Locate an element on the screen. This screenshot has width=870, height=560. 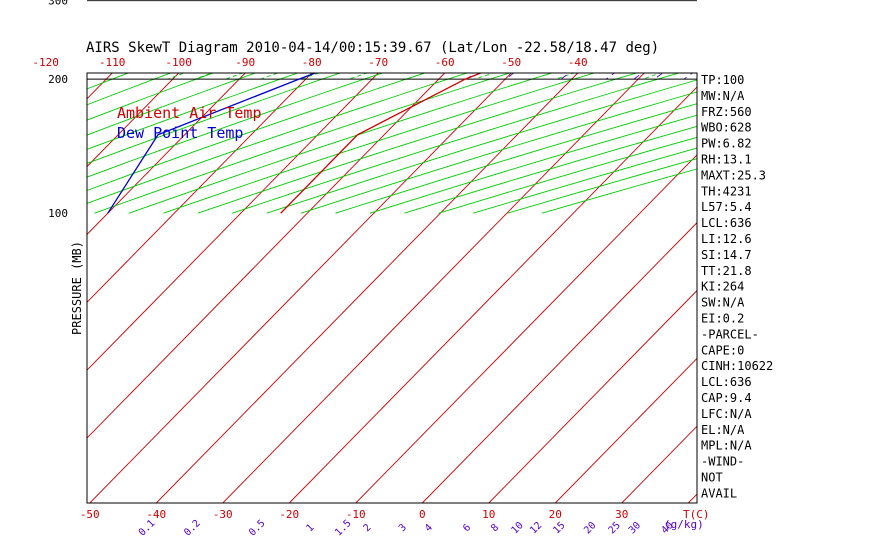
mixing-ratio-tick-label: 4 is located at coordinates (429, 528).